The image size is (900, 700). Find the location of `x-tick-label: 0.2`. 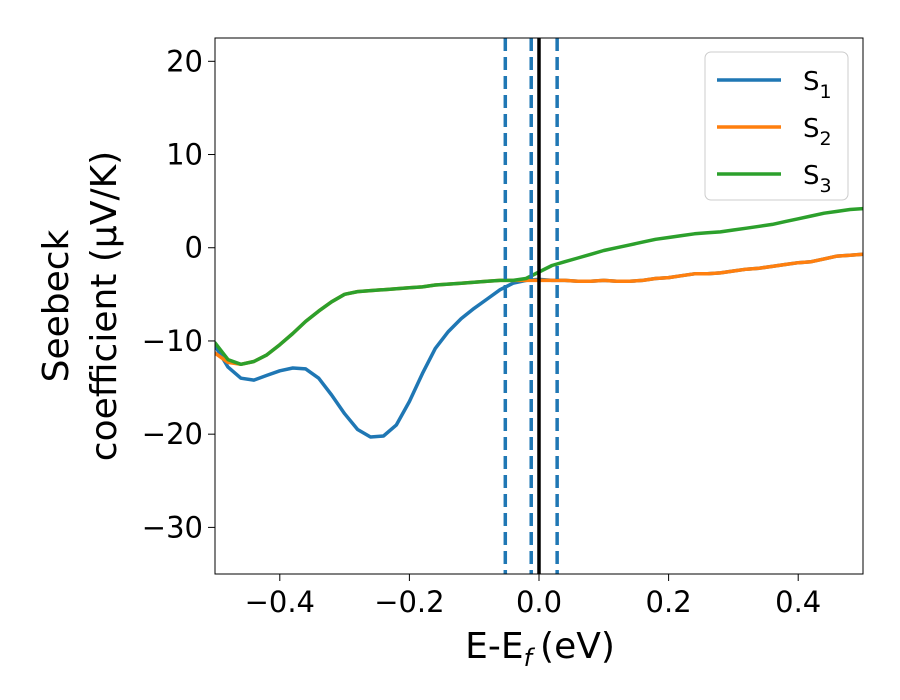

x-tick-label: 0.2 is located at coordinates (669, 602).